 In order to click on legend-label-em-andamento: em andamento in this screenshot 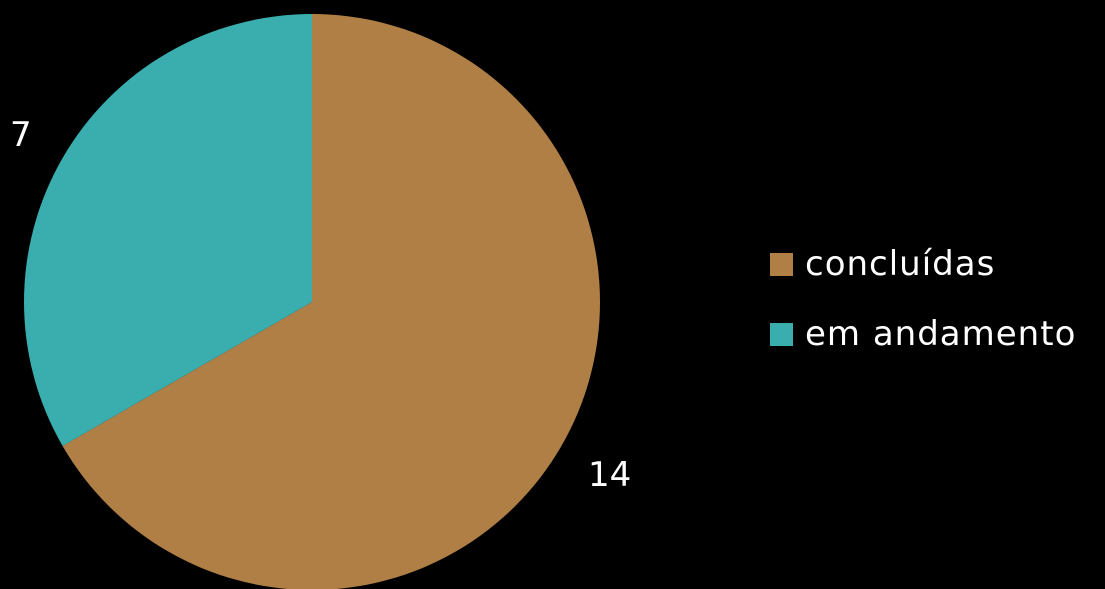, I will do `click(941, 334)`.